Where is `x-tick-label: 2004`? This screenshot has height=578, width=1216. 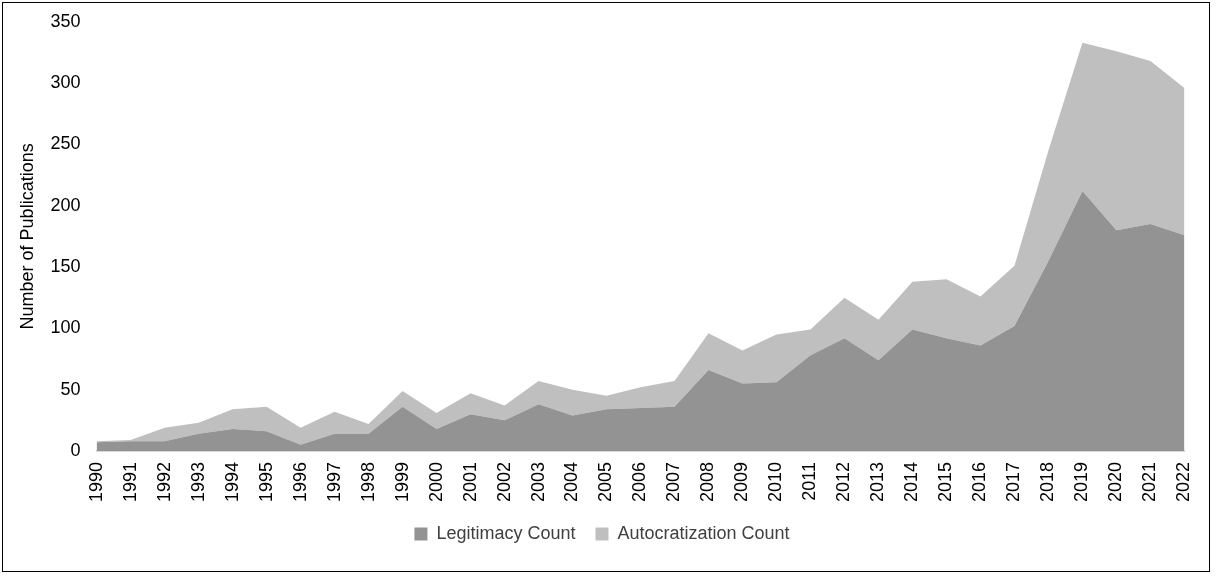
x-tick-label: 2004 is located at coordinates (571, 481).